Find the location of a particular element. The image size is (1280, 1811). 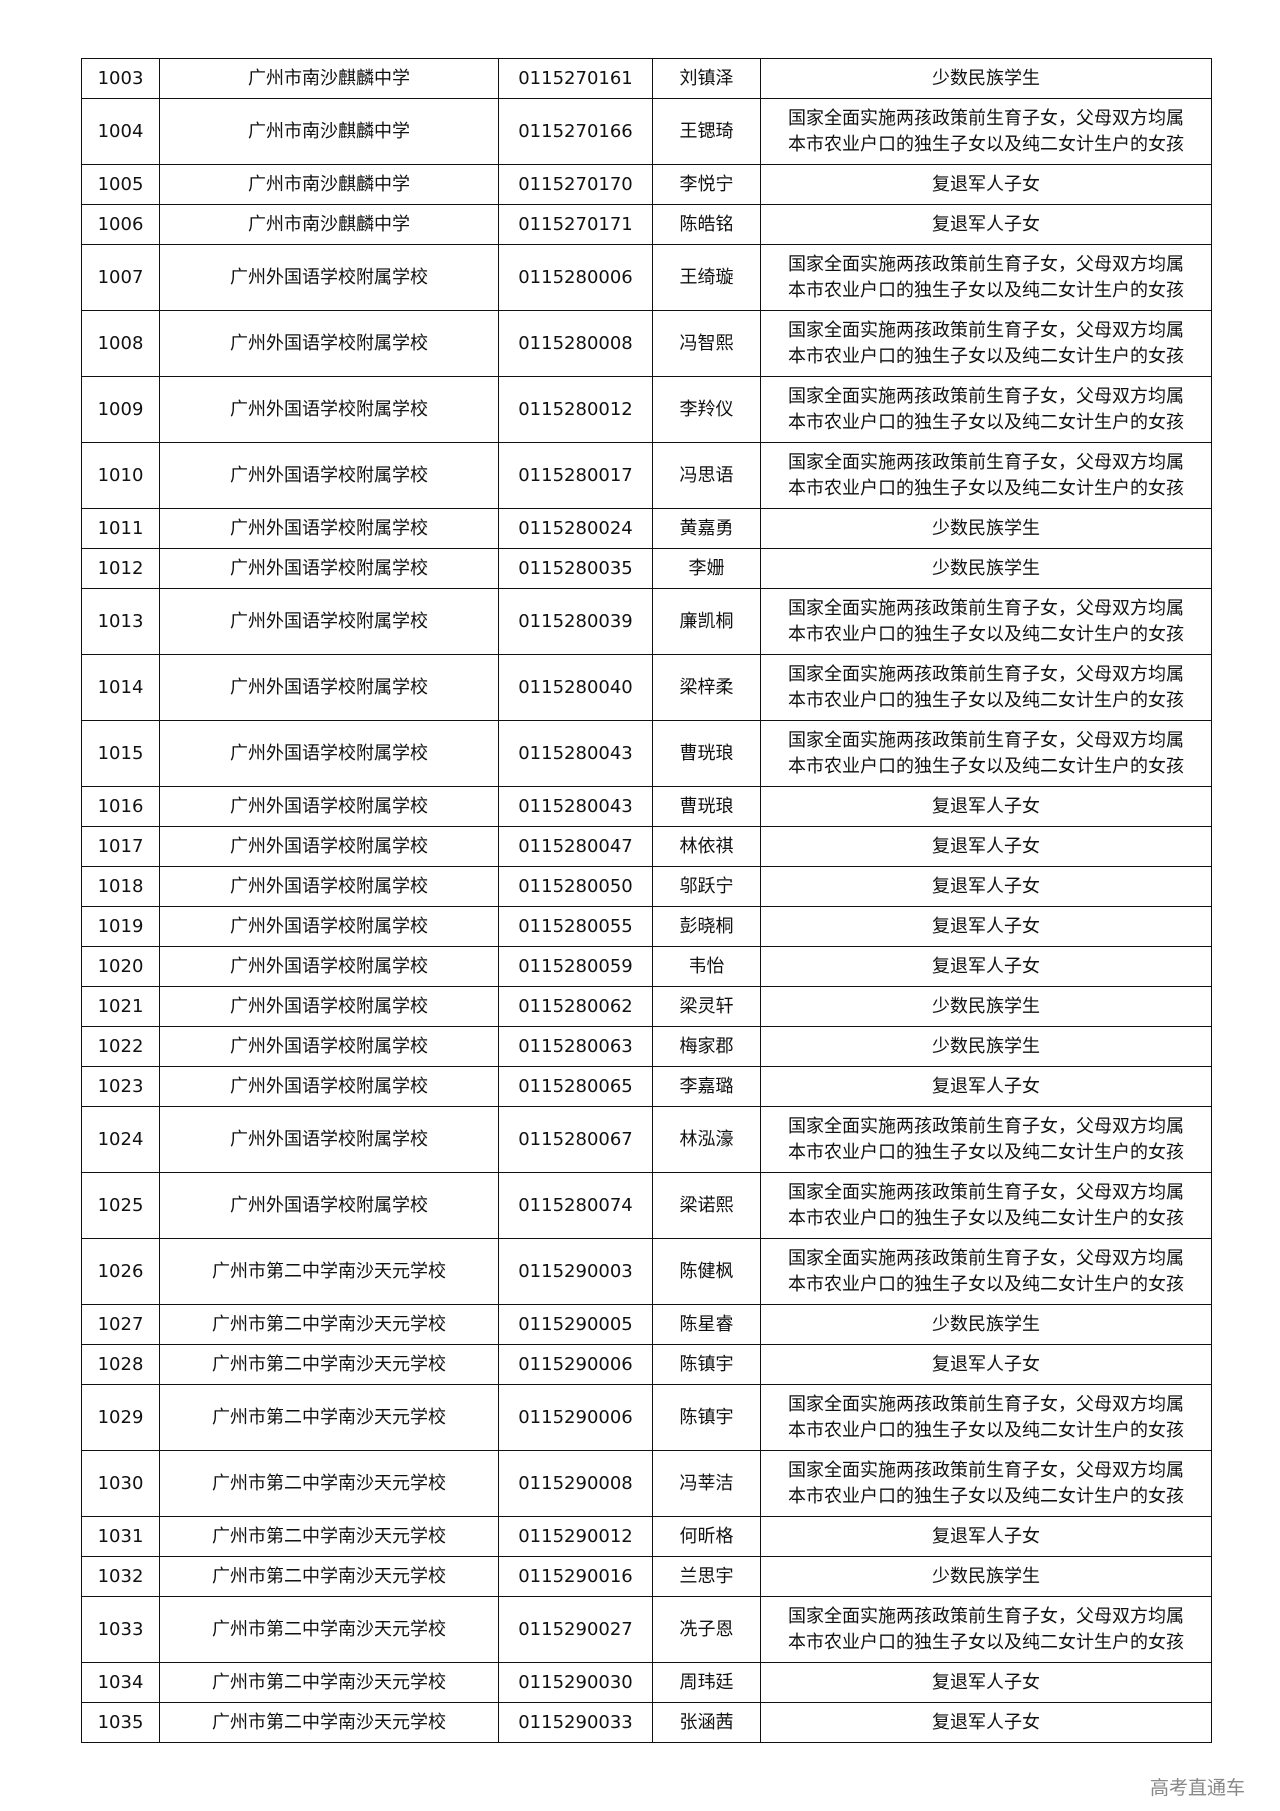

row-number-cell: 1035 is located at coordinates (120, 1722).